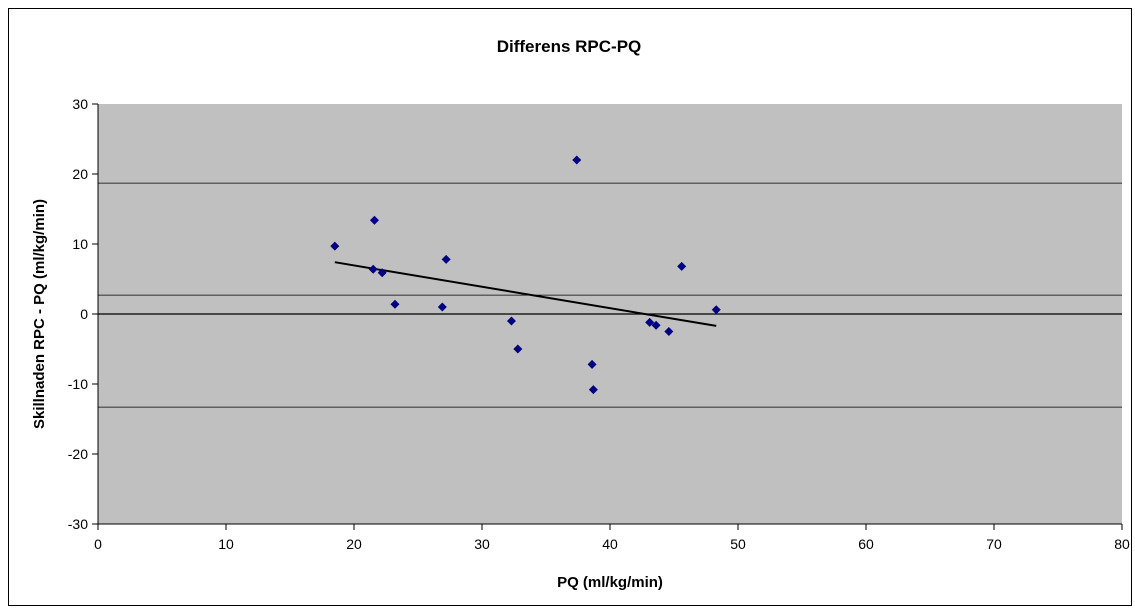 The height and width of the screenshot is (610, 1135). I want to click on x-tick-label: 70, so click(994, 544).